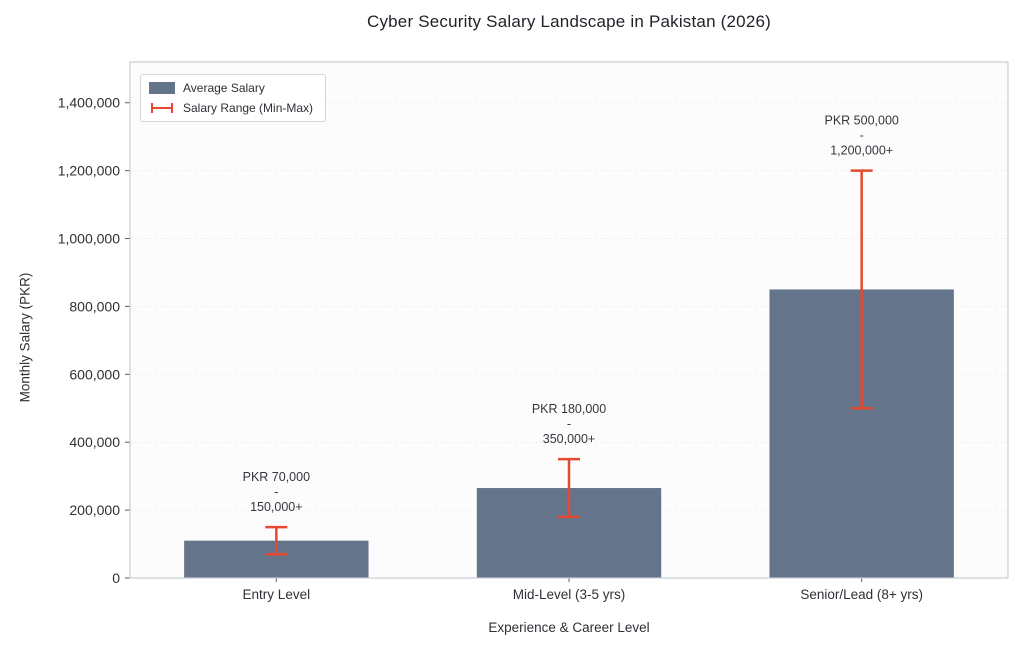  Describe the element at coordinates (162, 108) in the screenshot. I see `error-bar-icon` at that location.